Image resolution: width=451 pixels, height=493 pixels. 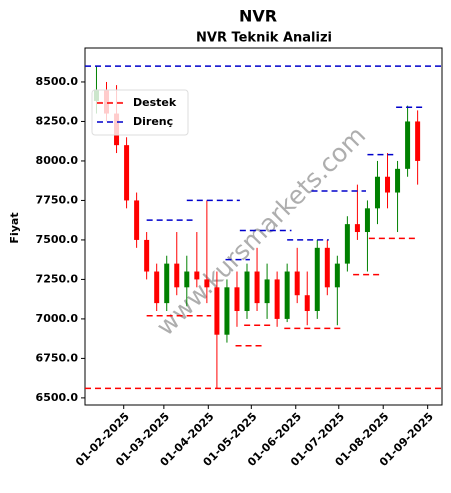 What do you see at coordinates (155, 102) in the screenshot?
I see `legend-label: Destek` at bounding box center [155, 102].